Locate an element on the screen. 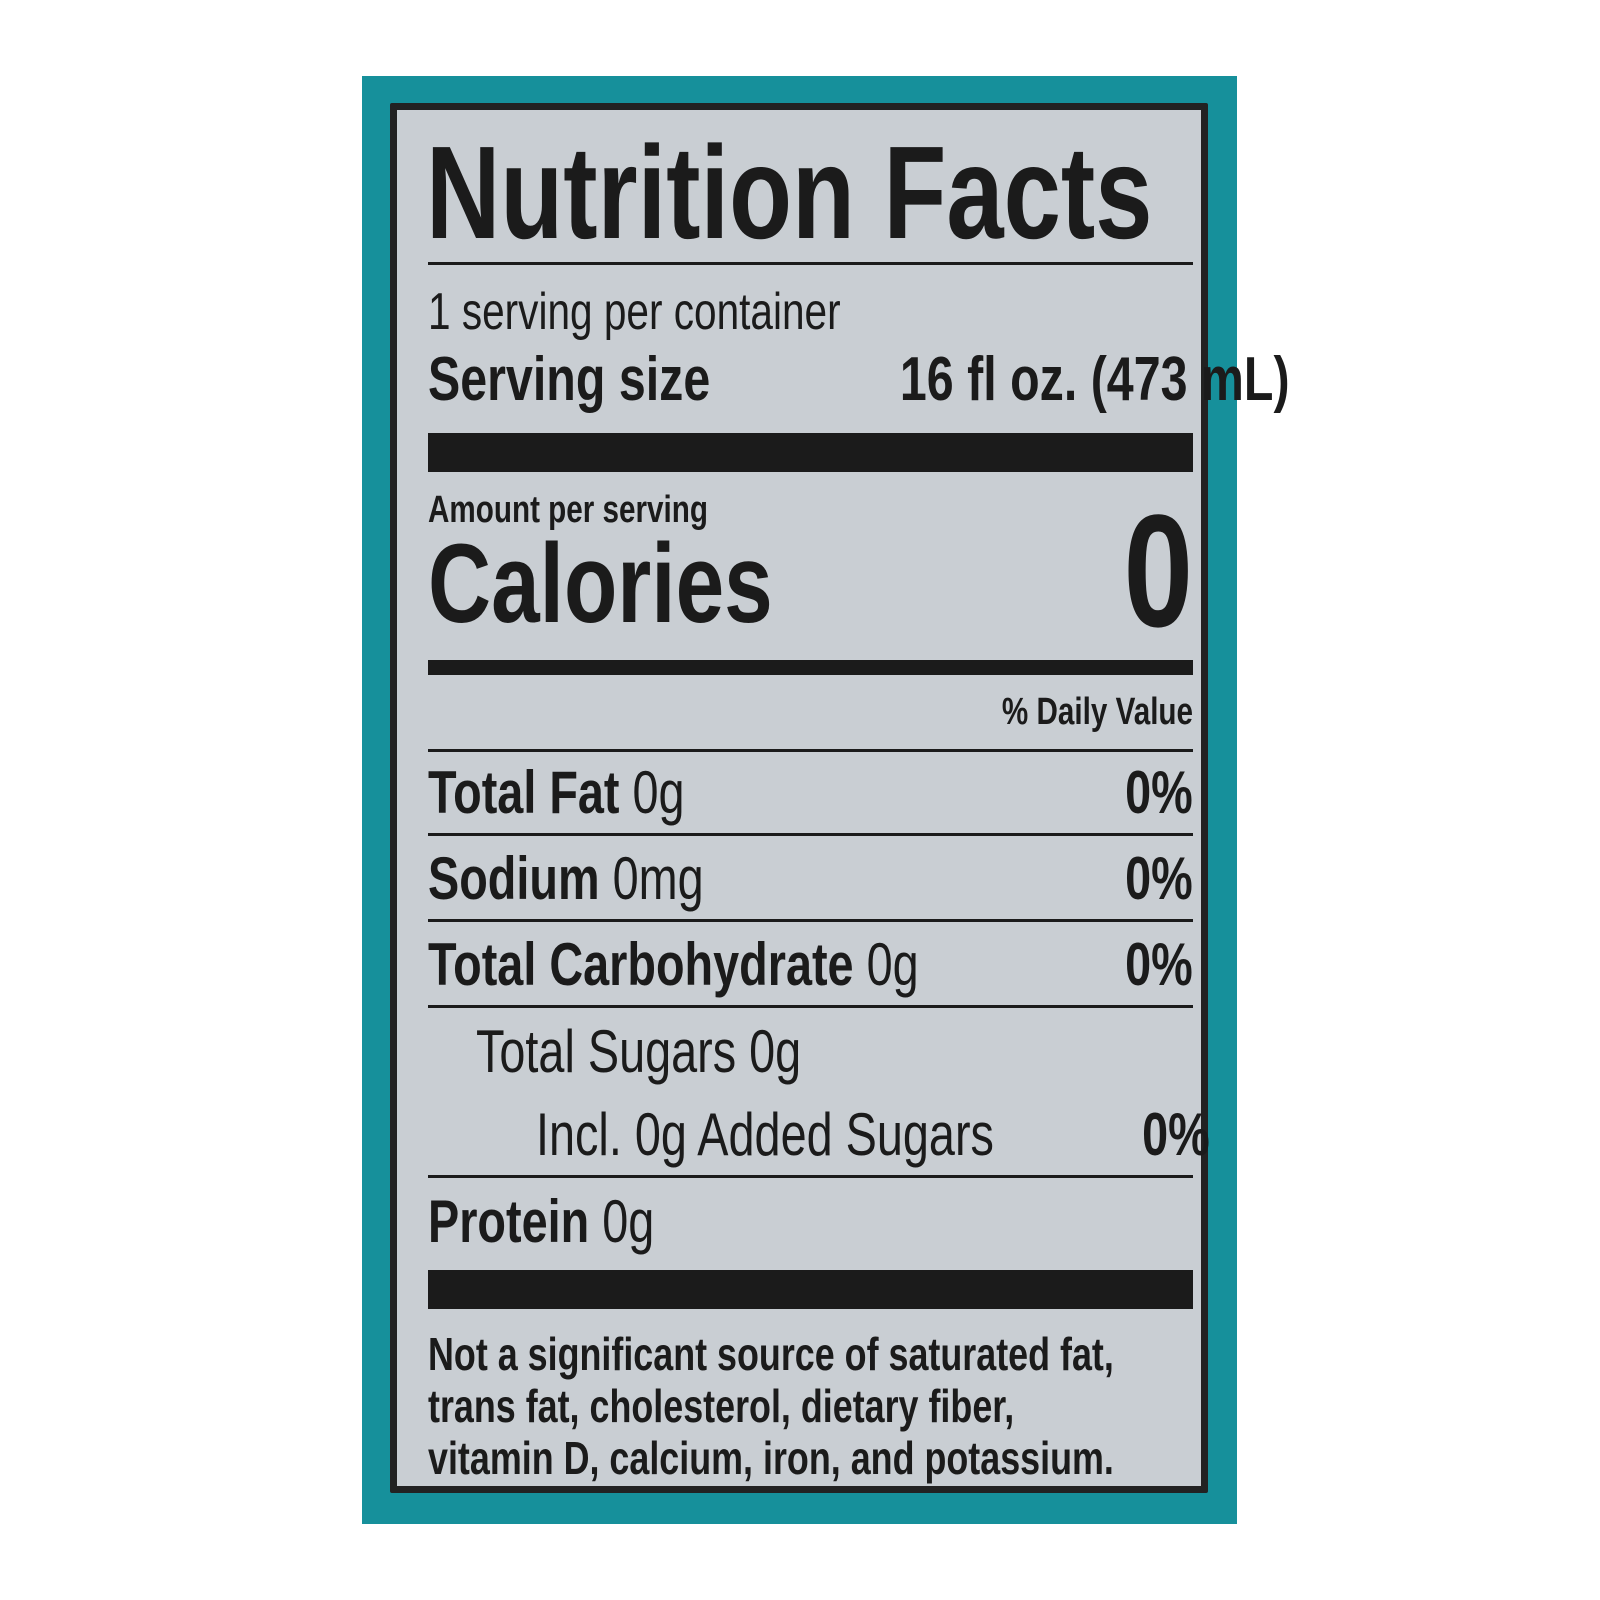  nutrient-row-total-fat: Total Fat 0g 0% is located at coordinates (810, 794).